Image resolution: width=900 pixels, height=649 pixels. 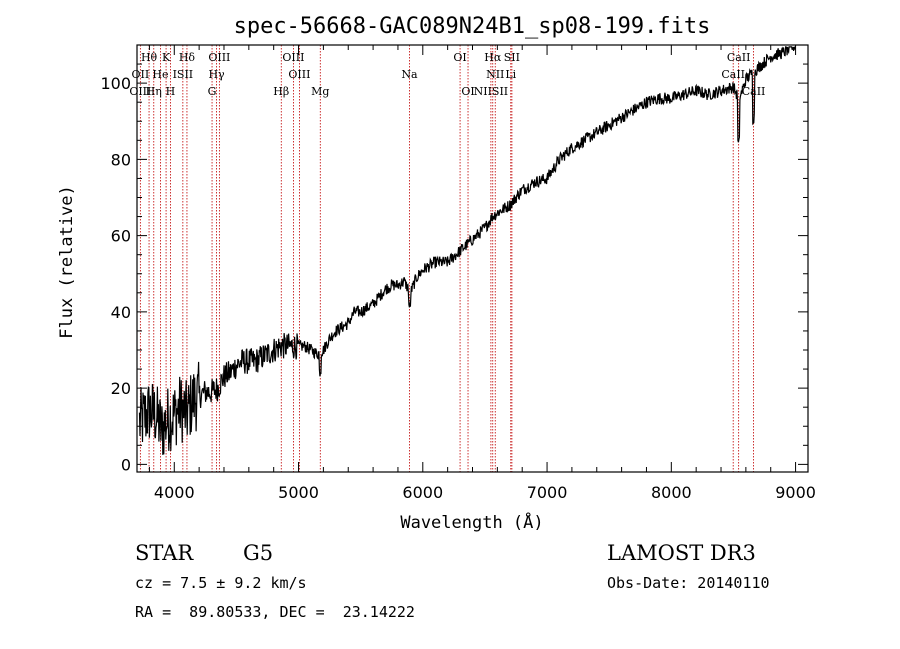 I want to click on emission-line-label: Hθ, so click(x=149, y=57).